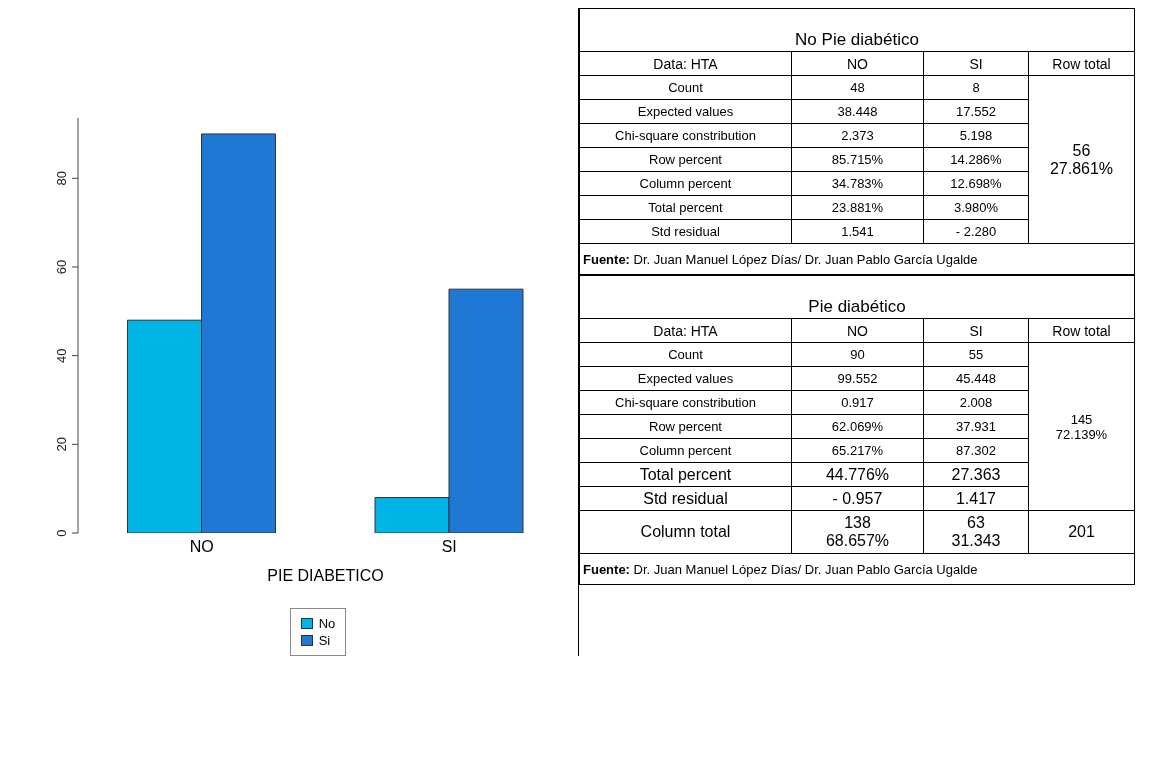  What do you see at coordinates (976, 402) in the screenshot?
I see `text: 2.008` at bounding box center [976, 402].